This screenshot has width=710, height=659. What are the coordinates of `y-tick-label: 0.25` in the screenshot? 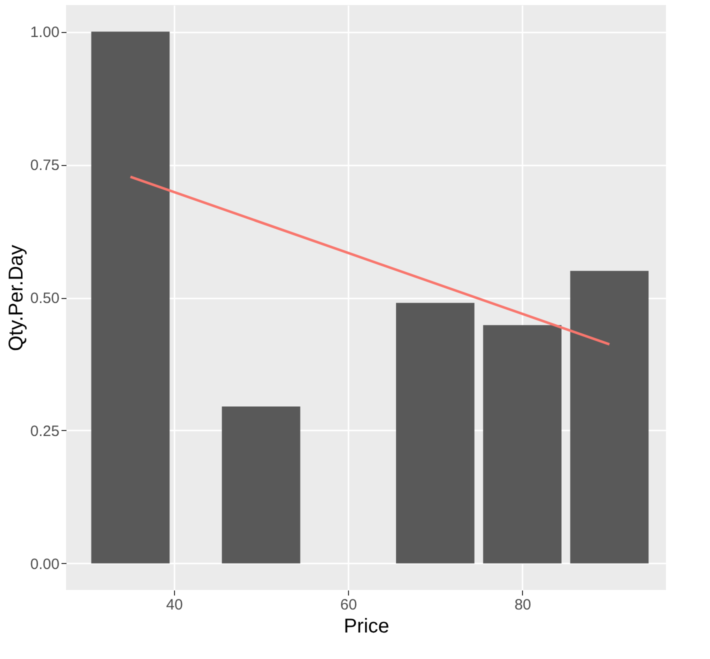 It's located at (45, 431).